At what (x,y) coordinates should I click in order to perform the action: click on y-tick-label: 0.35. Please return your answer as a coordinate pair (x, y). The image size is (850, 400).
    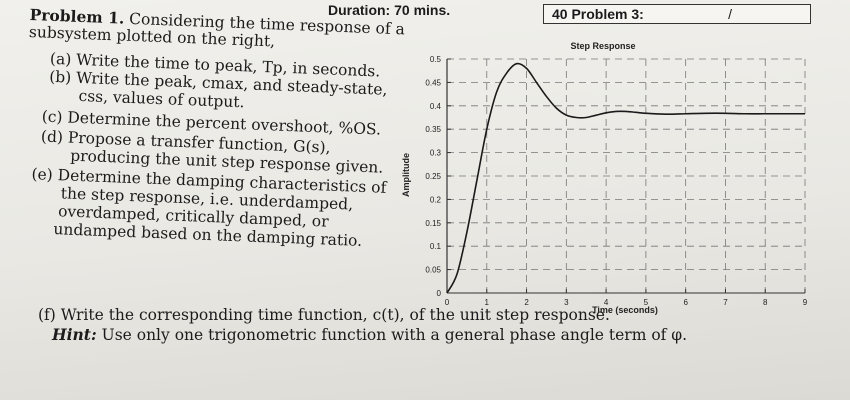
    Looking at the image, I should click on (433, 129).